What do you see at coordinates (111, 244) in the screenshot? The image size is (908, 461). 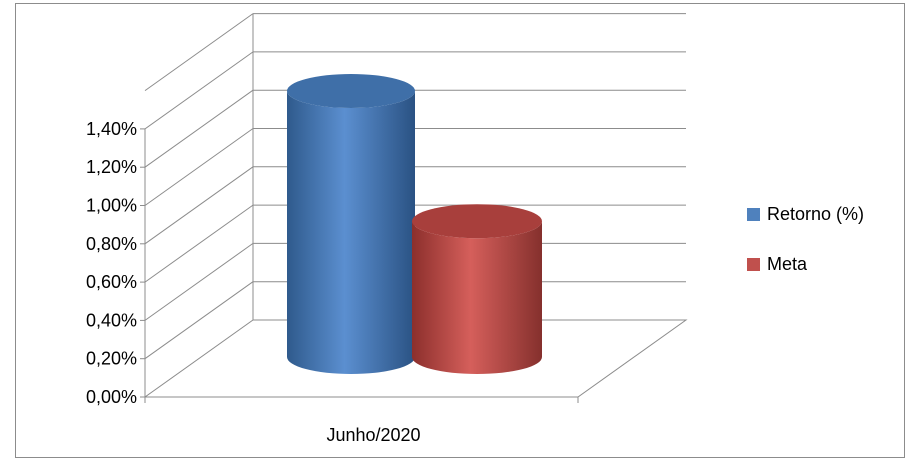 I see `y-tick-label: 0,80%` at bounding box center [111, 244].